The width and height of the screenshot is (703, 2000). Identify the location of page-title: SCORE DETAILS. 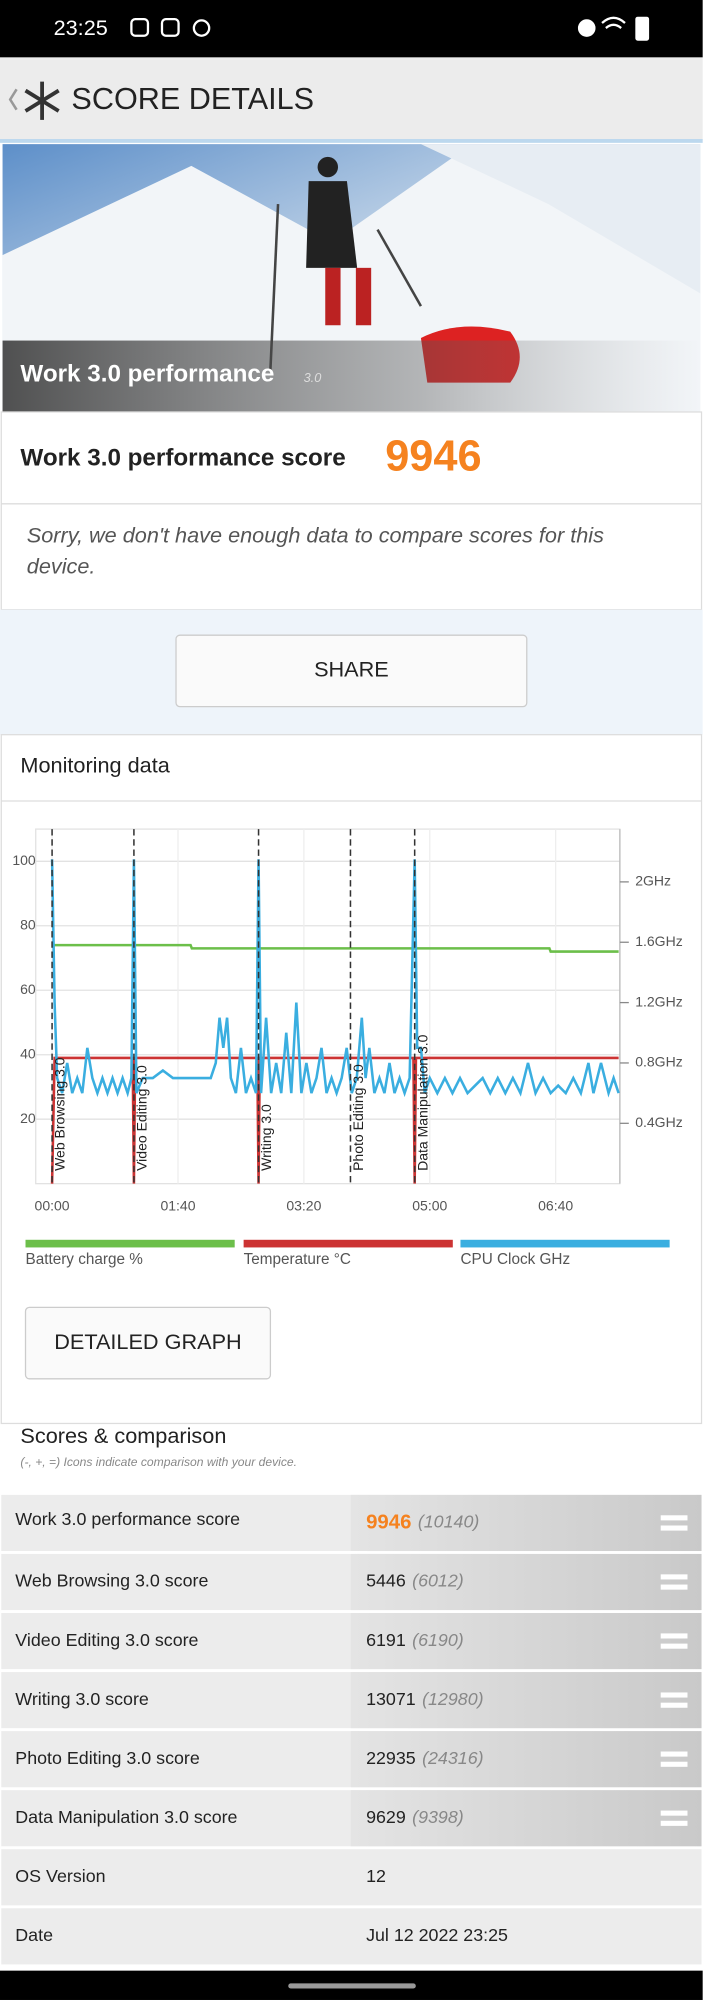
(192, 99).